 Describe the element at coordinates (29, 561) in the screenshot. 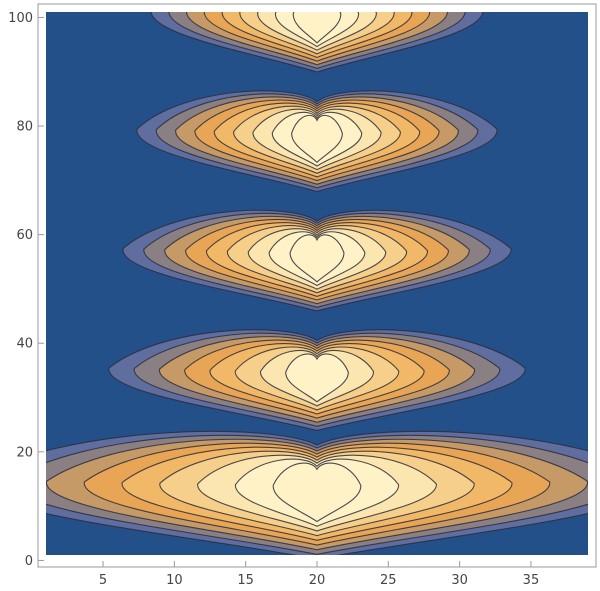

I see `y-tick-label: 0` at that location.